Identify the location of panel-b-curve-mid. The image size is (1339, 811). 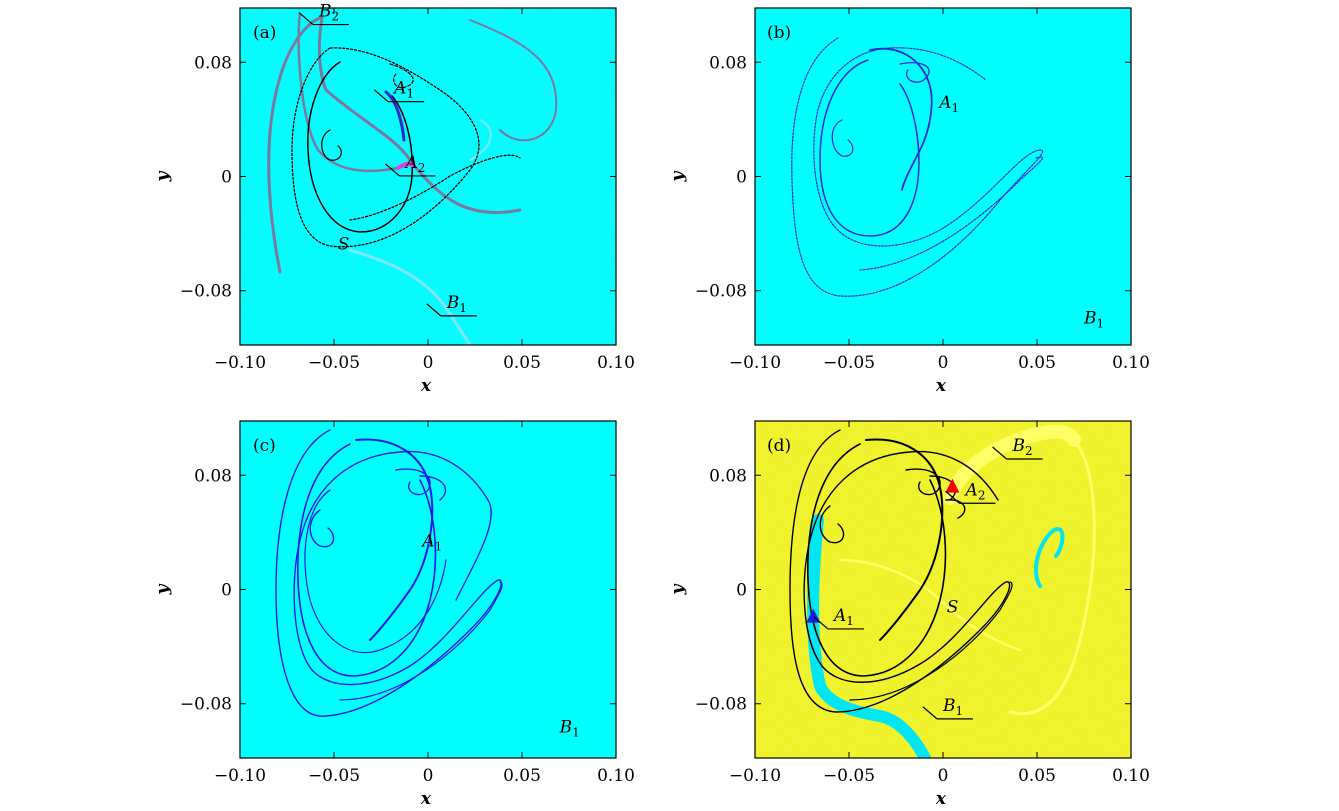
(869, 148).